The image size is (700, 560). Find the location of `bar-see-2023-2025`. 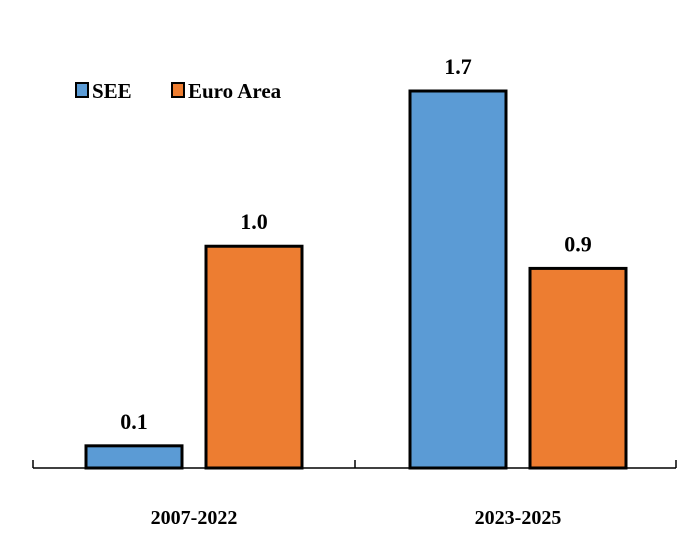

bar-see-2023-2025 is located at coordinates (458, 279).